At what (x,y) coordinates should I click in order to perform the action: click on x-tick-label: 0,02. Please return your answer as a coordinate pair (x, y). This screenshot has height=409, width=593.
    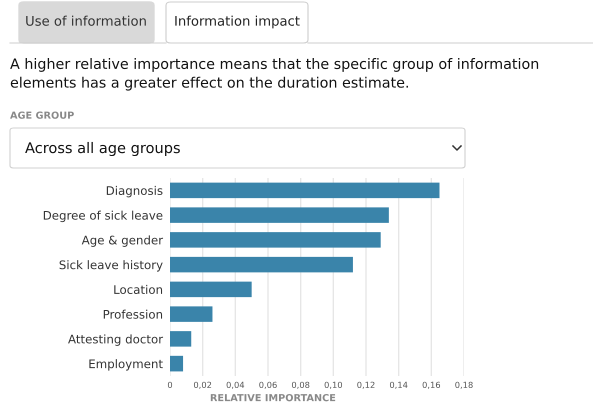
    Looking at the image, I should click on (203, 385).